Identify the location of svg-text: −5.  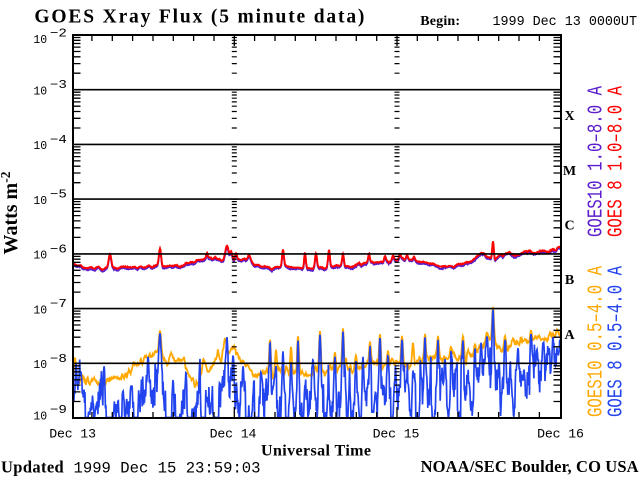
(58, 195).